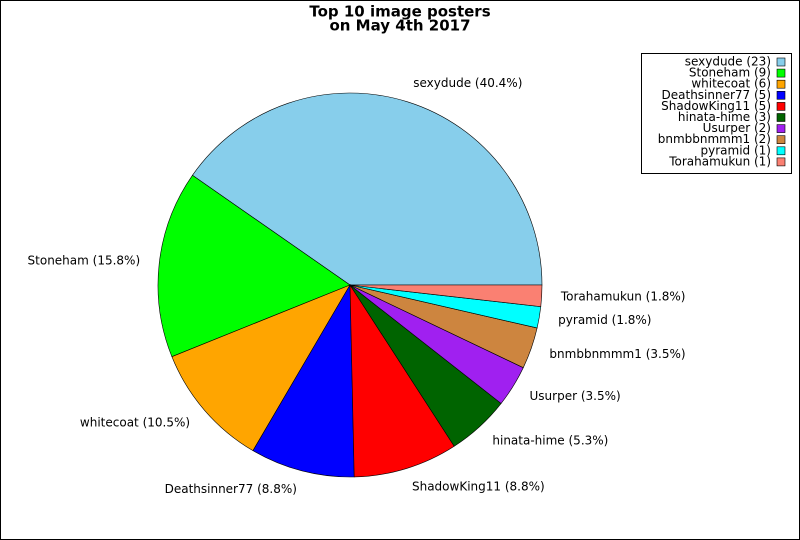 This screenshot has height=540, width=800. Describe the element at coordinates (724, 117) in the screenshot. I see `legend-label: hinata-hime (3)` at that location.